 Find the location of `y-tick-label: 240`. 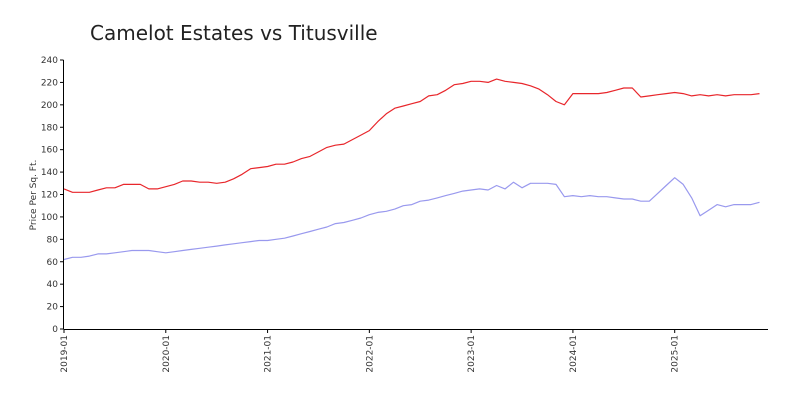

y-tick-label: 240 is located at coordinates (49, 61).